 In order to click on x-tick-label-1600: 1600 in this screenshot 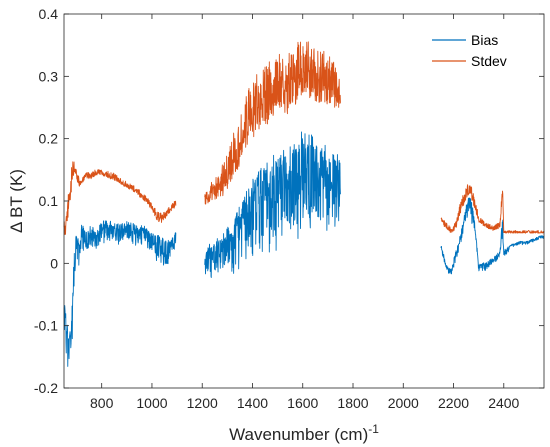, I will do `click(302, 403)`.